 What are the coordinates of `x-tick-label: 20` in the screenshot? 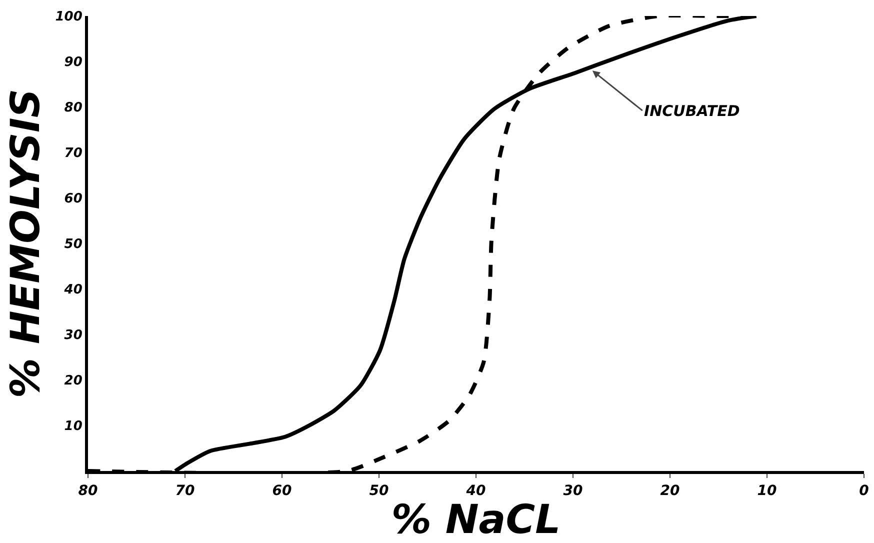 It's located at (670, 490).